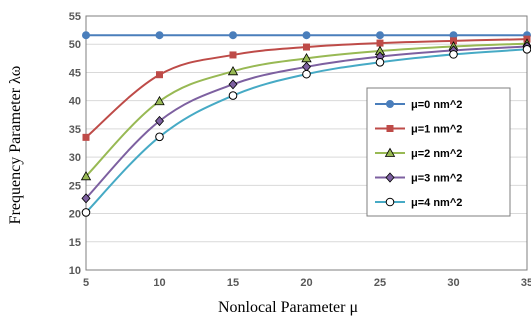  I want to click on y-axis-ticks: 10 15 20 25 30 35 40 45 50 55, so click(75, 144).